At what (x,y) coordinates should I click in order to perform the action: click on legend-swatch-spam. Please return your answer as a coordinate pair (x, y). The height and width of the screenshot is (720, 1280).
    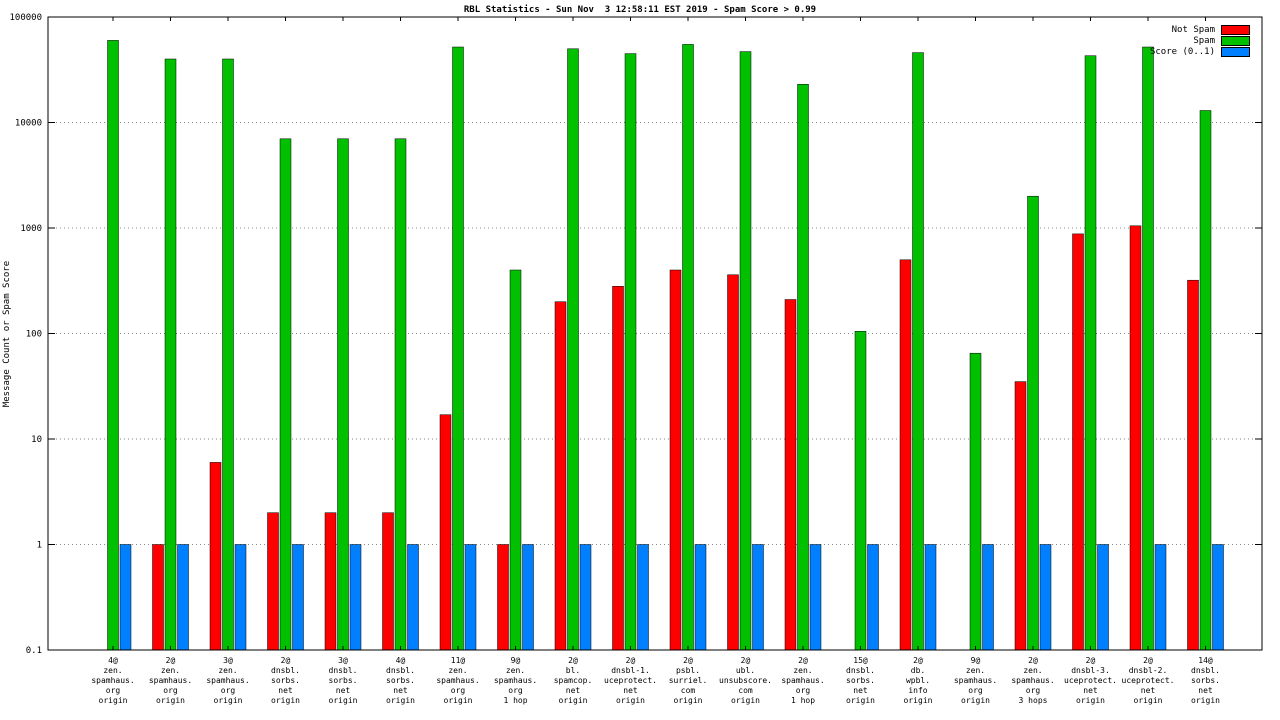
    Looking at the image, I should click on (1235, 41).